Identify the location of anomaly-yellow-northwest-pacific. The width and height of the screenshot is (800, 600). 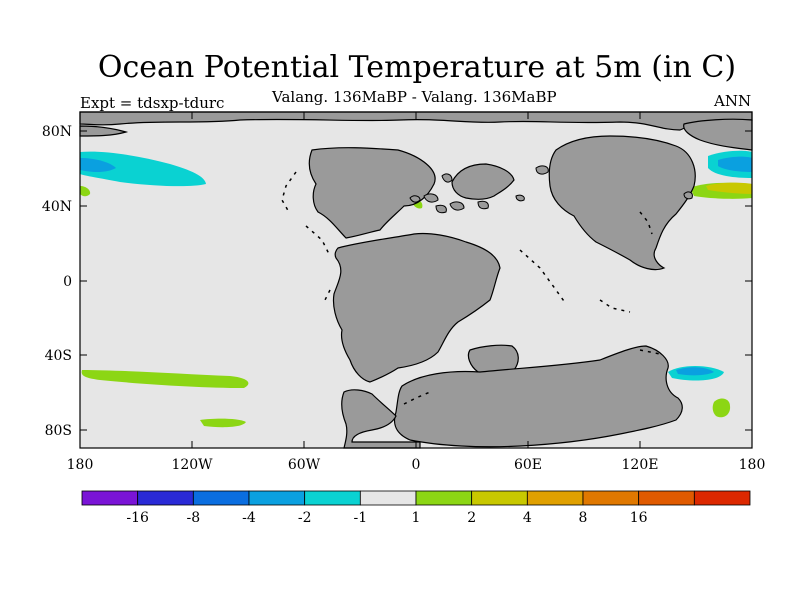
(729, 188).